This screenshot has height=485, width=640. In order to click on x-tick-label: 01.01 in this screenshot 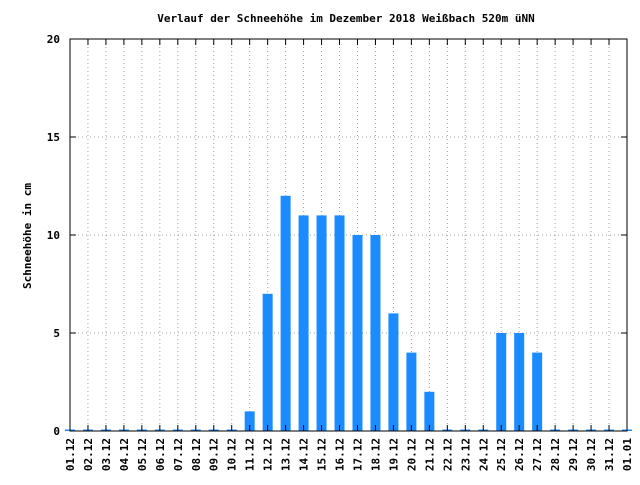, I will do `click(627, 454)`.